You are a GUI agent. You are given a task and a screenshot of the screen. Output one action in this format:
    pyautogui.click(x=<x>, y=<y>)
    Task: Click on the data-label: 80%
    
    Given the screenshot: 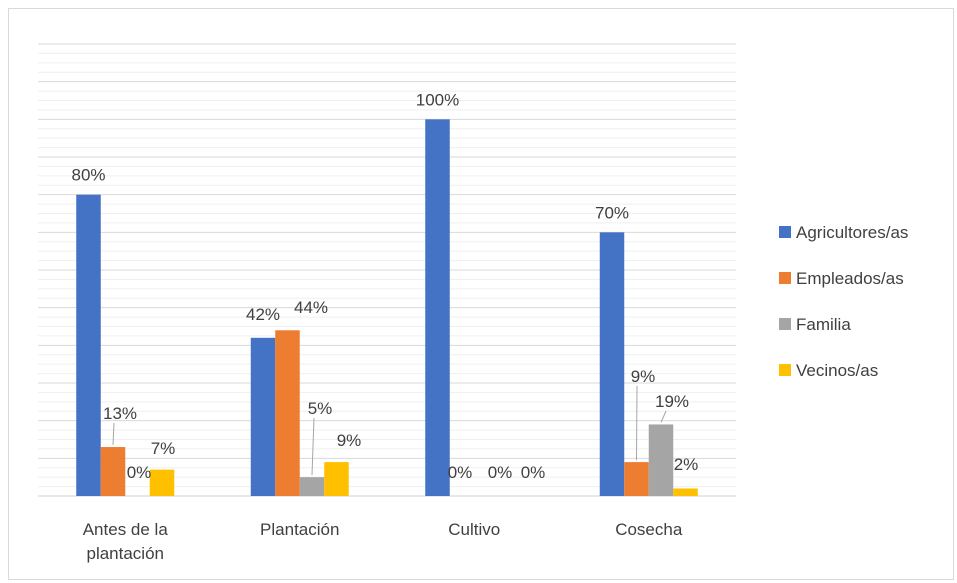 What is the action you would take?
    pyautogui.click(x=88, y=175)
    